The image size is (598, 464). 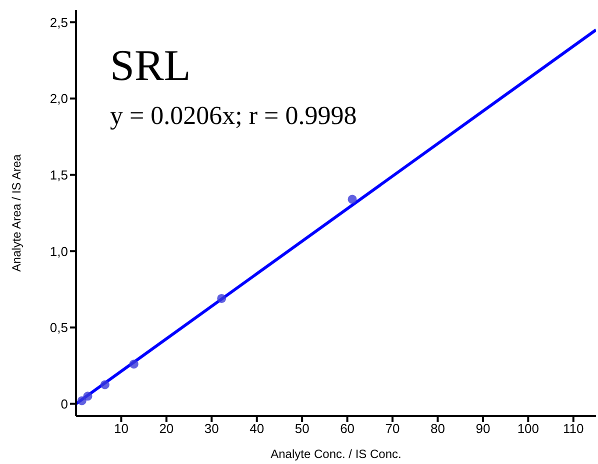 What do you see at coordinates (121, 428) in the screenshot?
I see `x-tick-label: 10` at bounding box center [121, 428].